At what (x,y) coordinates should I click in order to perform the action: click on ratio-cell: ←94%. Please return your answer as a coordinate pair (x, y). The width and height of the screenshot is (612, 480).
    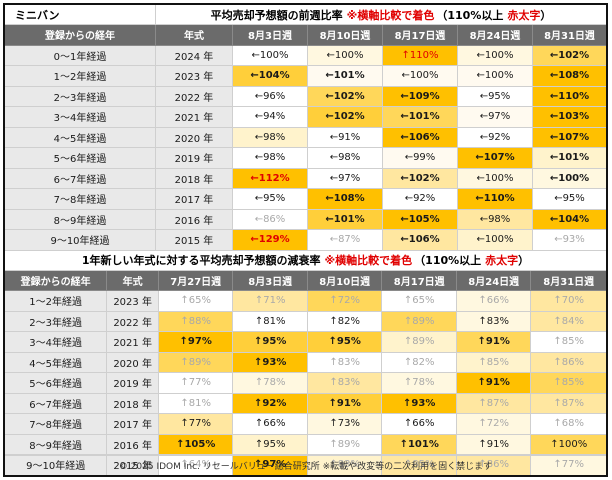
    Looking at the image, I should click on (270, 117).